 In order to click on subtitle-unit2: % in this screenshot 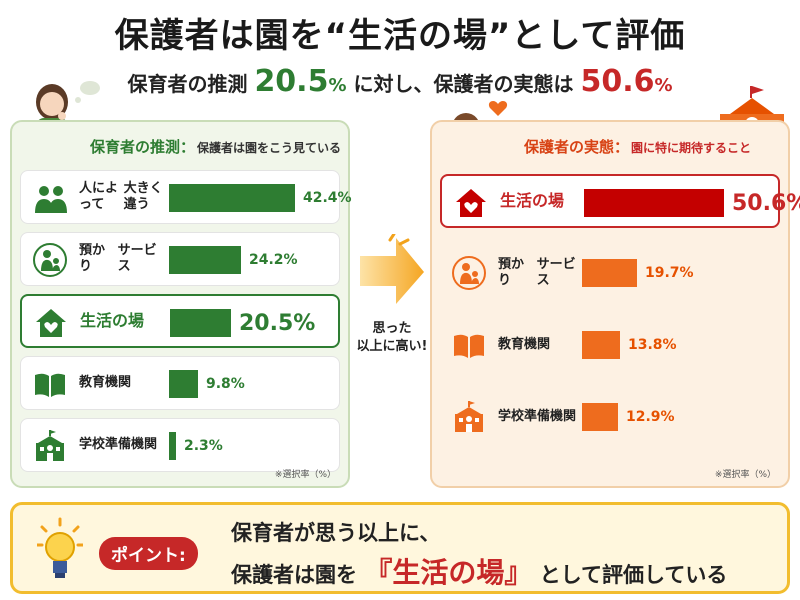, I will do `click(663, 85)`.